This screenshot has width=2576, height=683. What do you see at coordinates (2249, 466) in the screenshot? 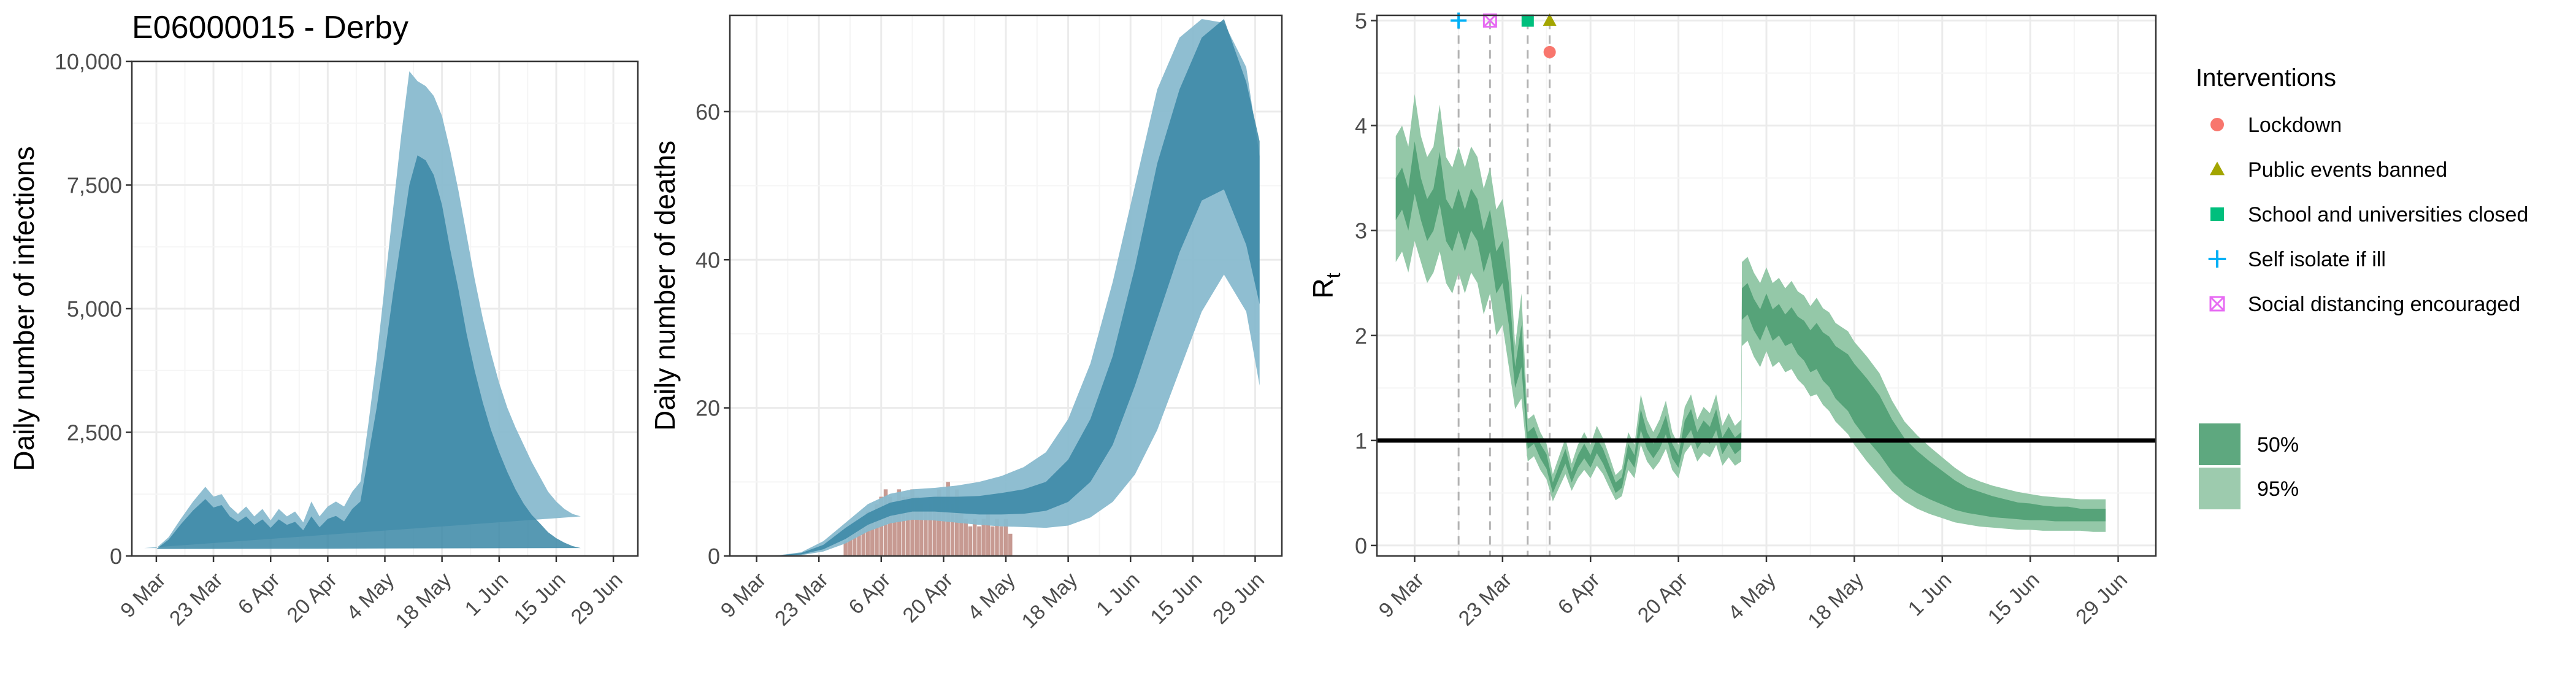
I see `band-legend: 50% 95%` at bounding box center [2249, 466].